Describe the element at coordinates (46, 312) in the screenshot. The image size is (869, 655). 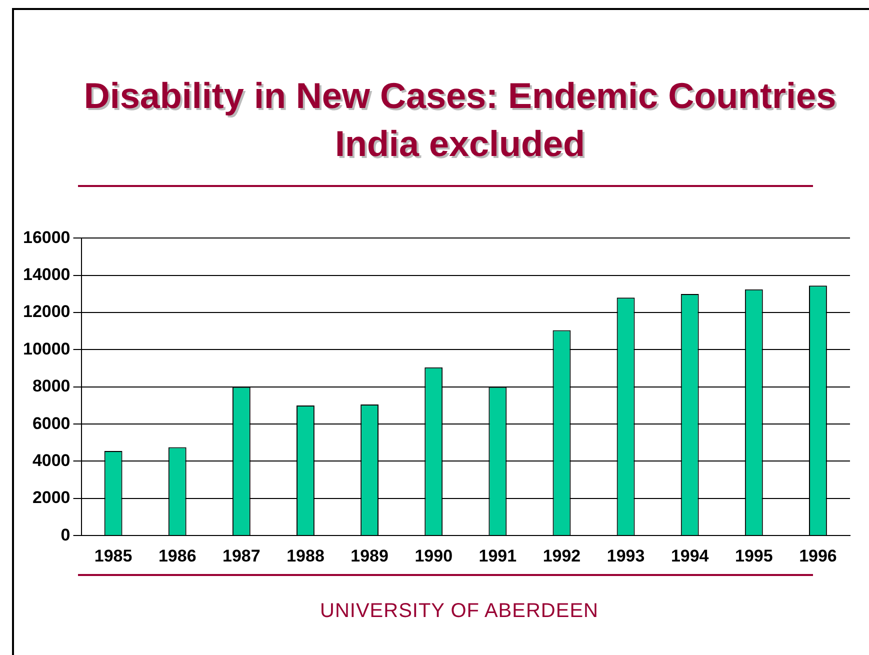
I see `y-tick-label: 12000` at that location.